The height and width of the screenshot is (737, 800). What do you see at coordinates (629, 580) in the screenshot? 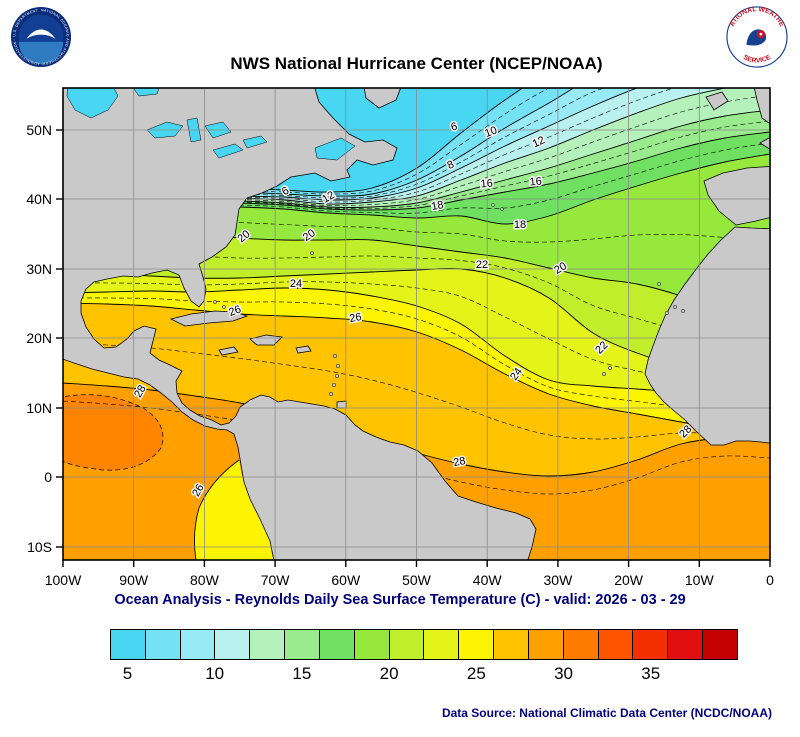
I see `lon-tick-label: 20W` at bounding box center [629, 580].